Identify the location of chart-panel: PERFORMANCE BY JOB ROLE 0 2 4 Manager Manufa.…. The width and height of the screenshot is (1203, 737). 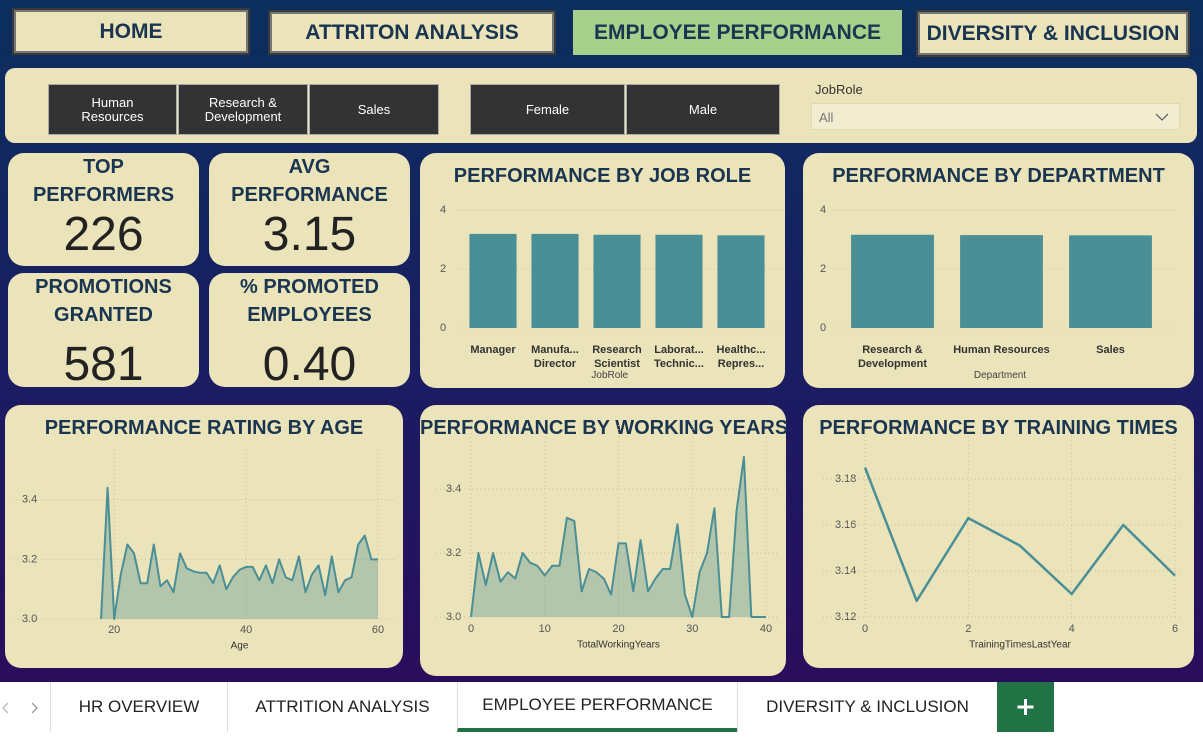
(602, 270).